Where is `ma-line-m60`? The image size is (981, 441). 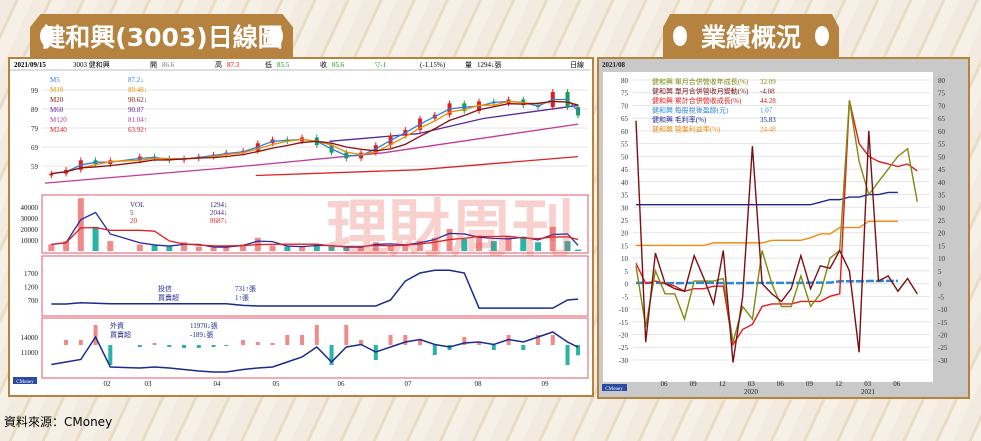 ma-line-m60 is located at coordinates (454, 123).